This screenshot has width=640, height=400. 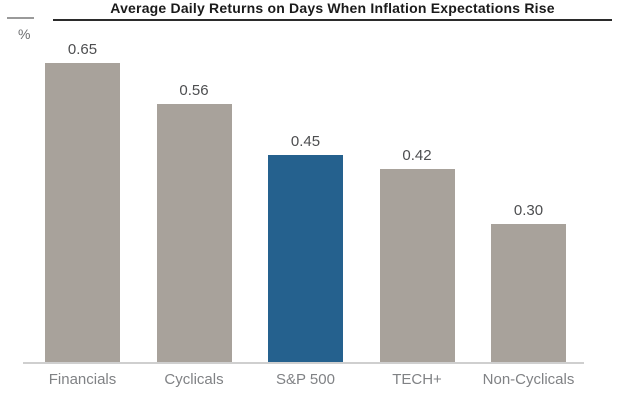 I want to click on bar-cyclicals, so click(x=194, y=233).